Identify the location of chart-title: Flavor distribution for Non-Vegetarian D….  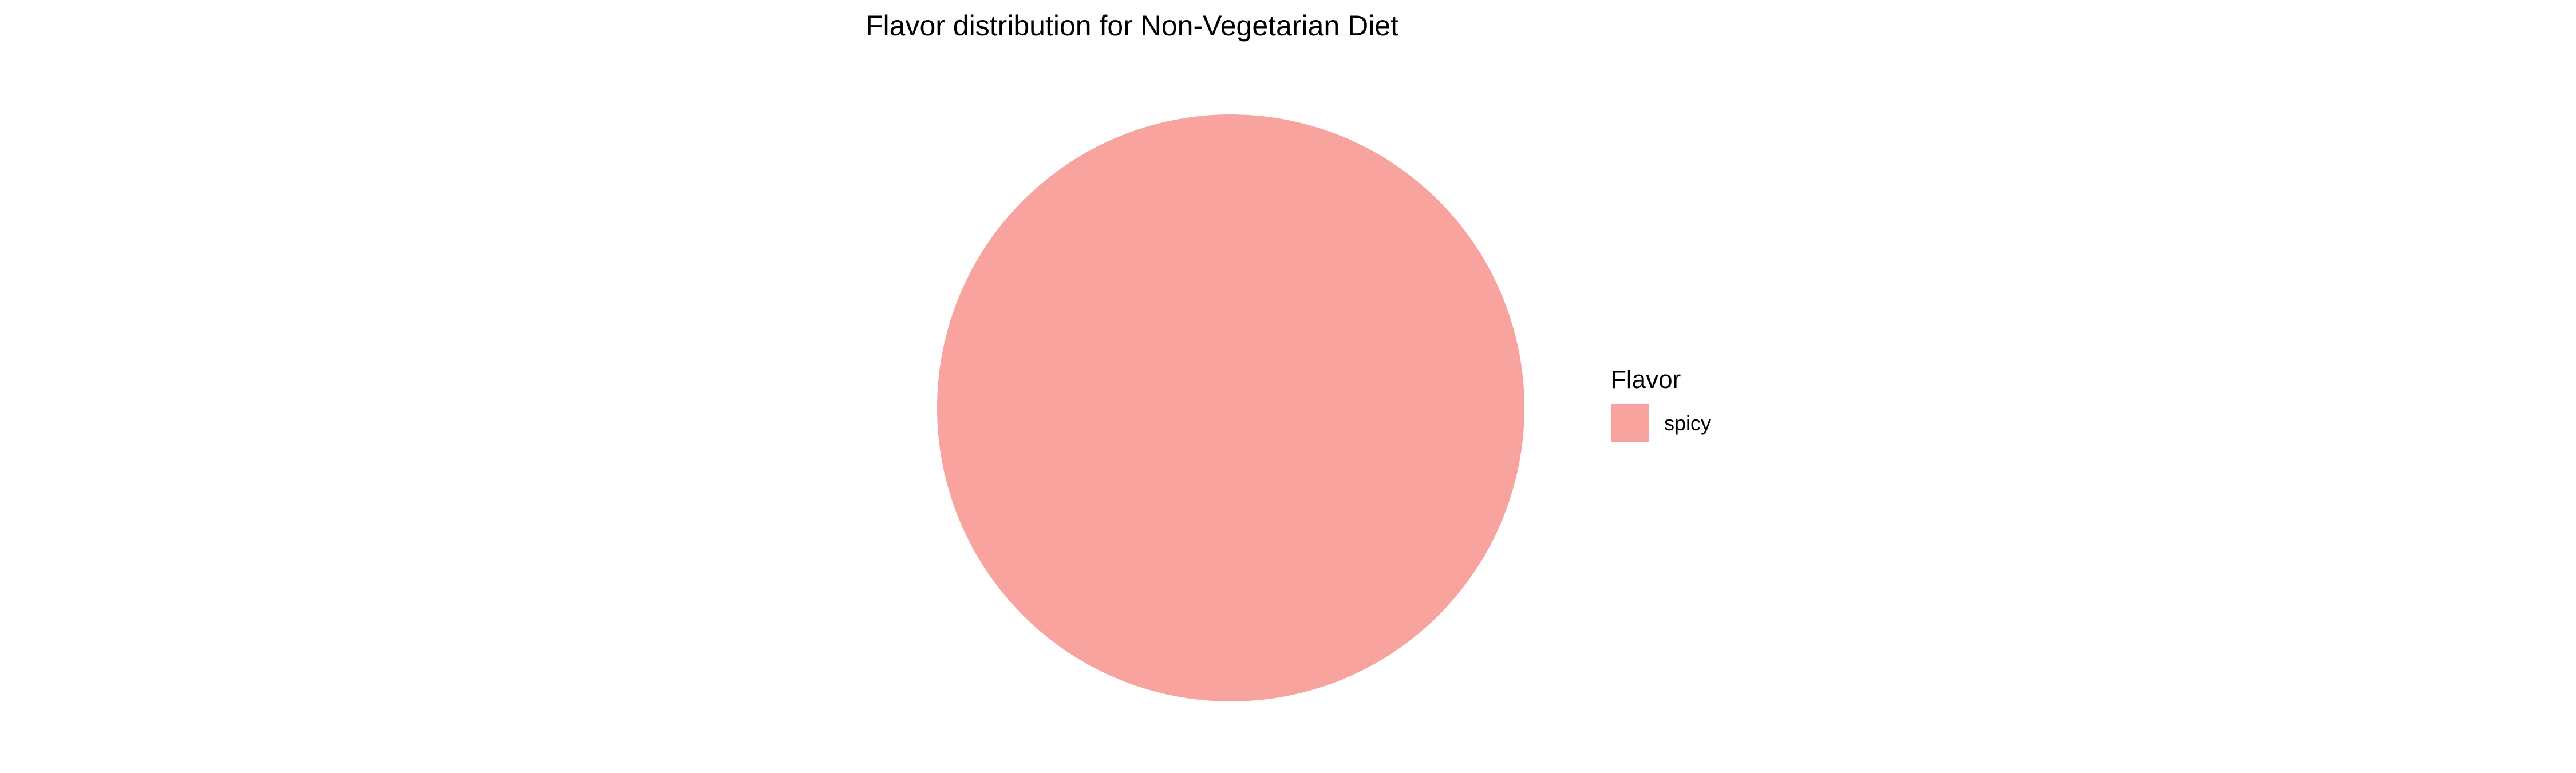
(1132, 26).